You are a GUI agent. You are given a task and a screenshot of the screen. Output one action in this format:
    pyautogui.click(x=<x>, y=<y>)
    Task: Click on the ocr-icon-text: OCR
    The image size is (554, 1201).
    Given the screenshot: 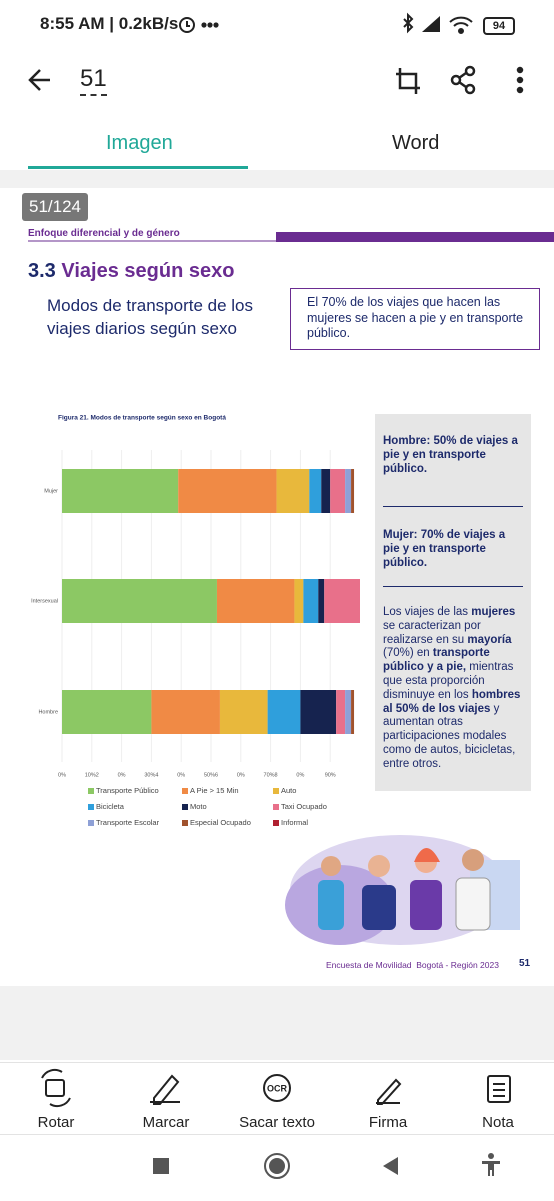 What is the action you would take?
    pyautogui.click(x=277, y=1088)
    